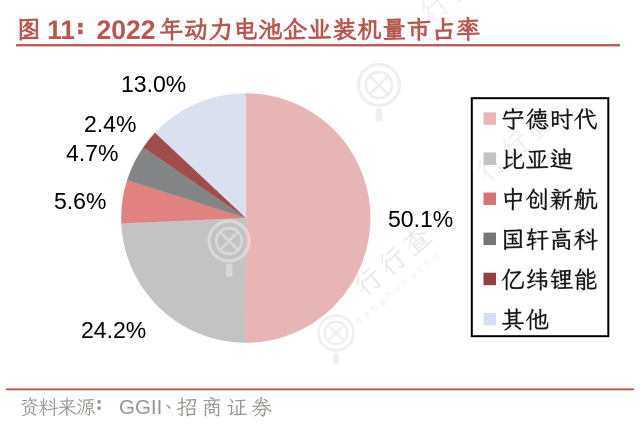 The height and width of the screenshot is (428, 640). I want to click on svg-text: 11, so click(61, 30).